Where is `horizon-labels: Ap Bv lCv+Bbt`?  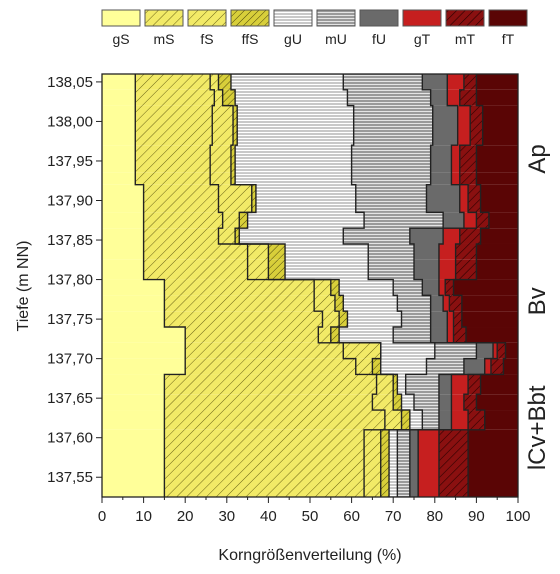
horizon-labels: Ap Bv lCv+Bbt is located at coordinates (537, 307).